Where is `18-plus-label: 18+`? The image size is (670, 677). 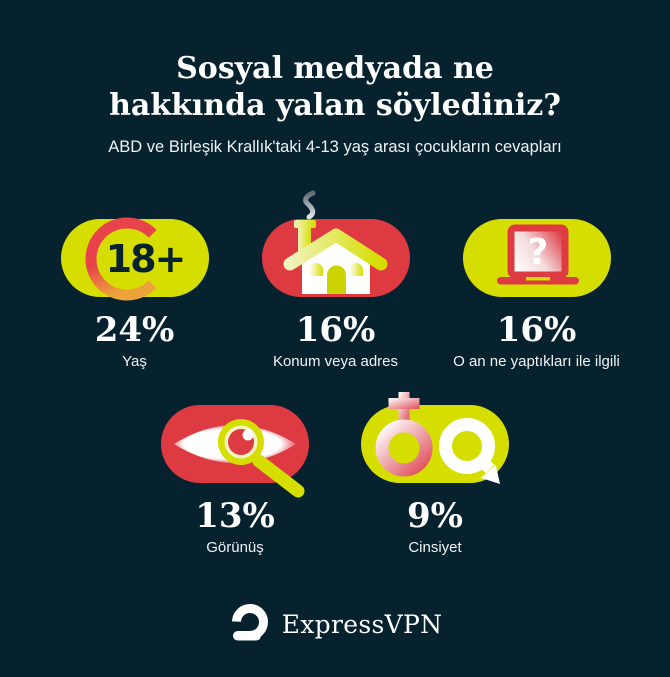 18-plus-label: 18+ is located at coordinates (144, 259).